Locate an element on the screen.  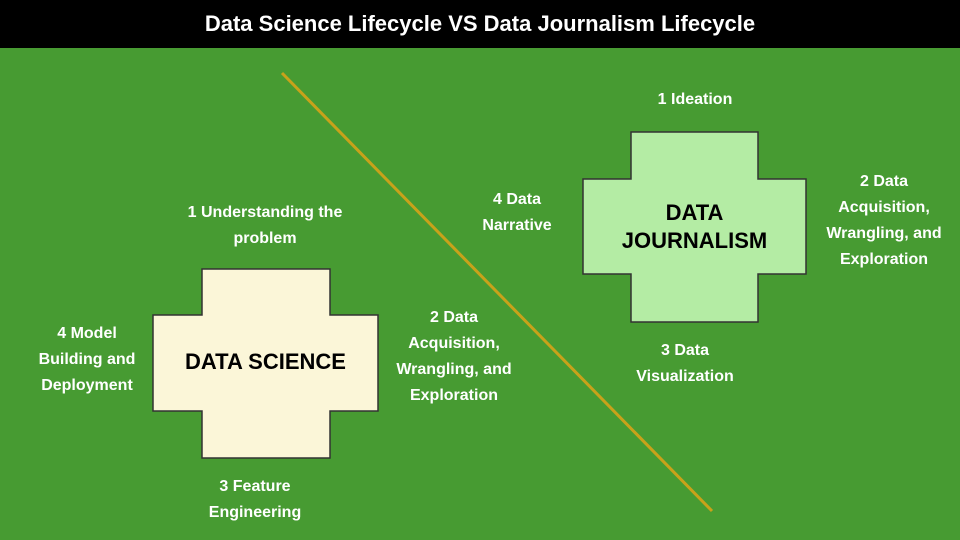
data-science-step-4-label: 4 Model Building and Deployment is located at coordinates (87, 359).